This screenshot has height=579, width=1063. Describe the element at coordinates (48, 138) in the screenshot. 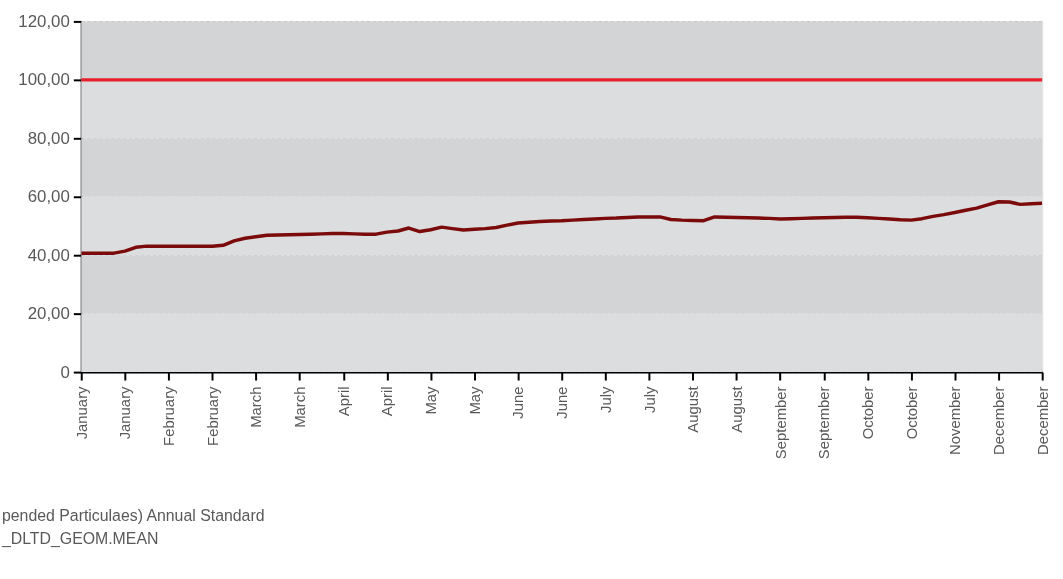

I see `y-tick-label: 80,00` at that location.